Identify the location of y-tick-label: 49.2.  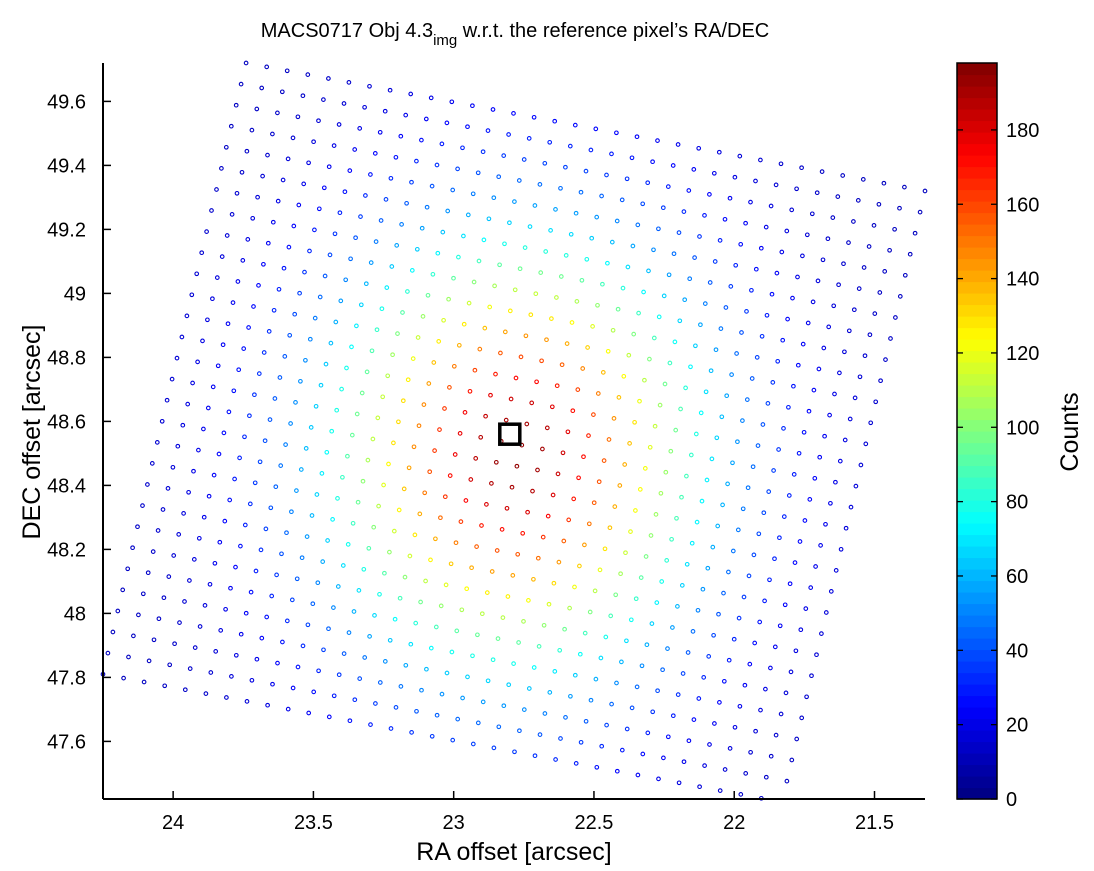
(66, 230).